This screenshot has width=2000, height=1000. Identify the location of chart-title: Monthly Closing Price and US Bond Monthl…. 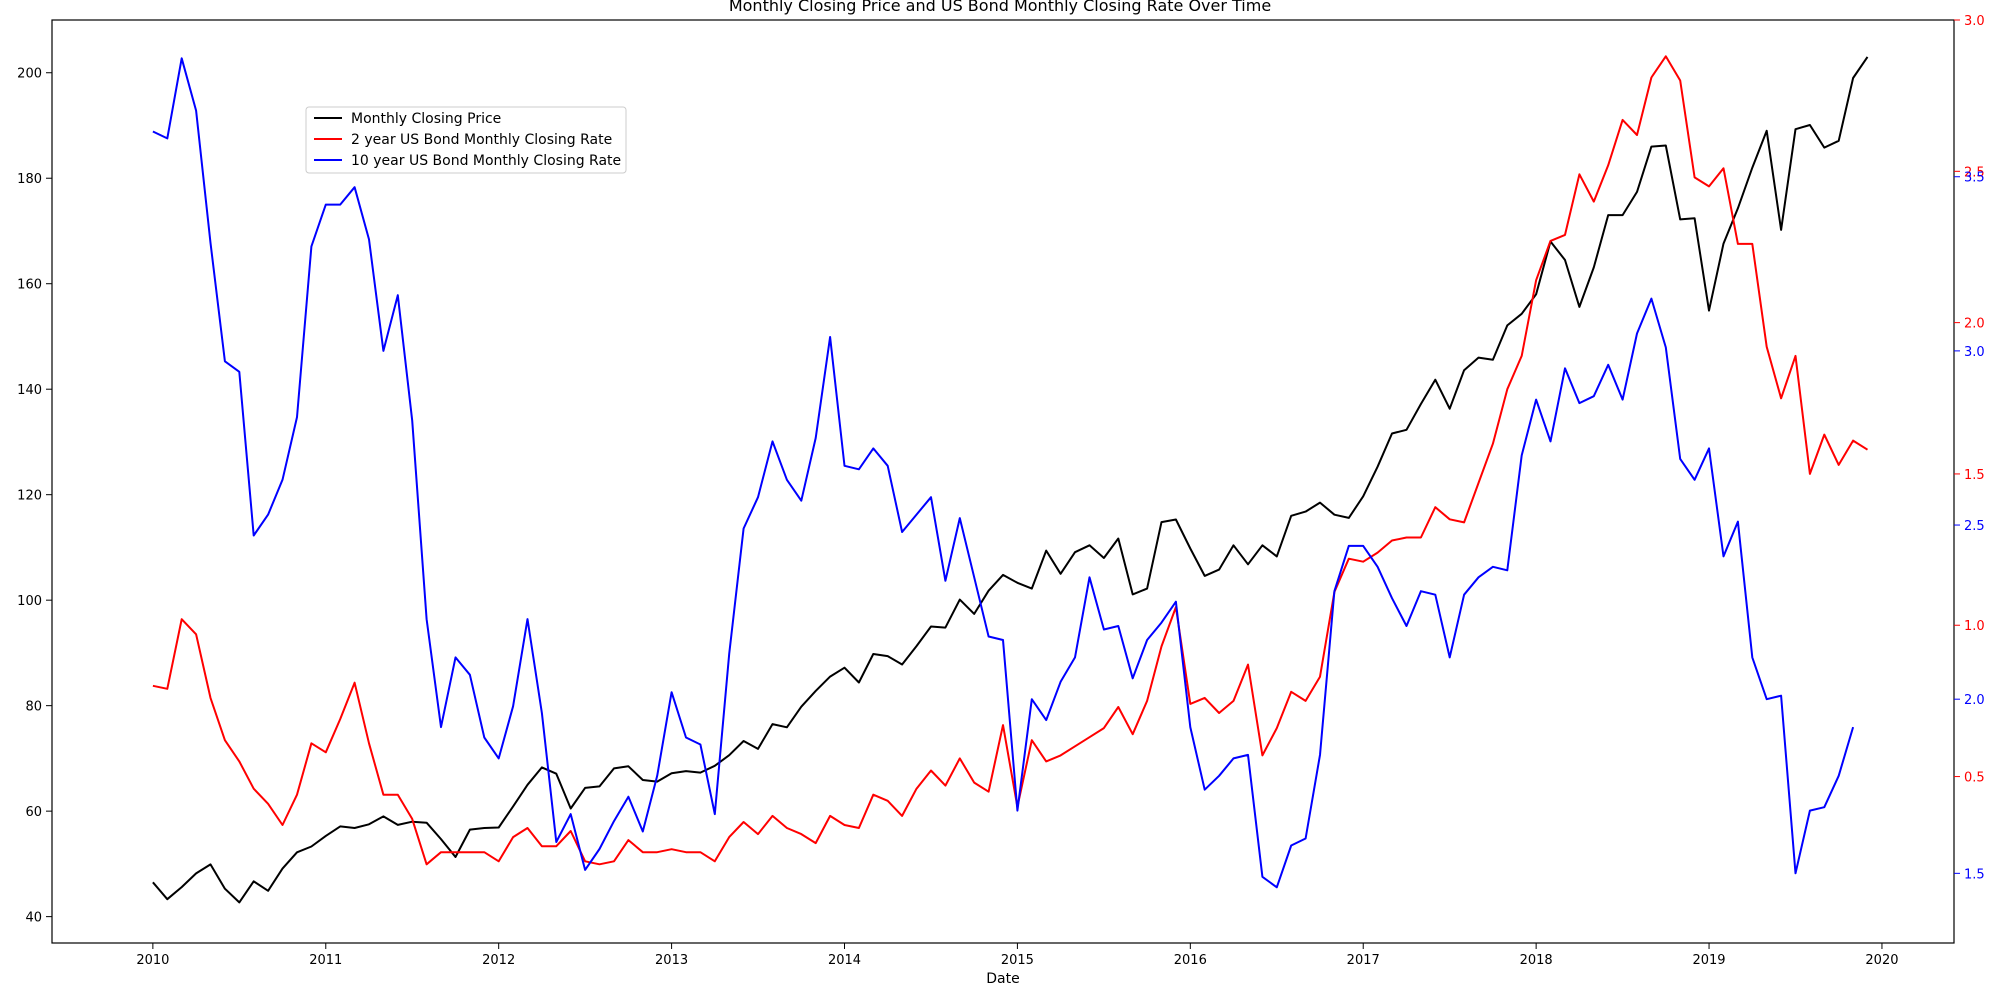
(1000, 7).